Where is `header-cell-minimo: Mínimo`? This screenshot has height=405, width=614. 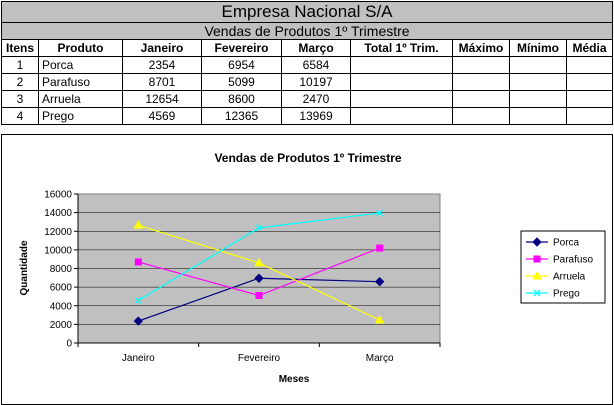
header-cell-minimo: Mínimo is located at coordinates (538, 48).